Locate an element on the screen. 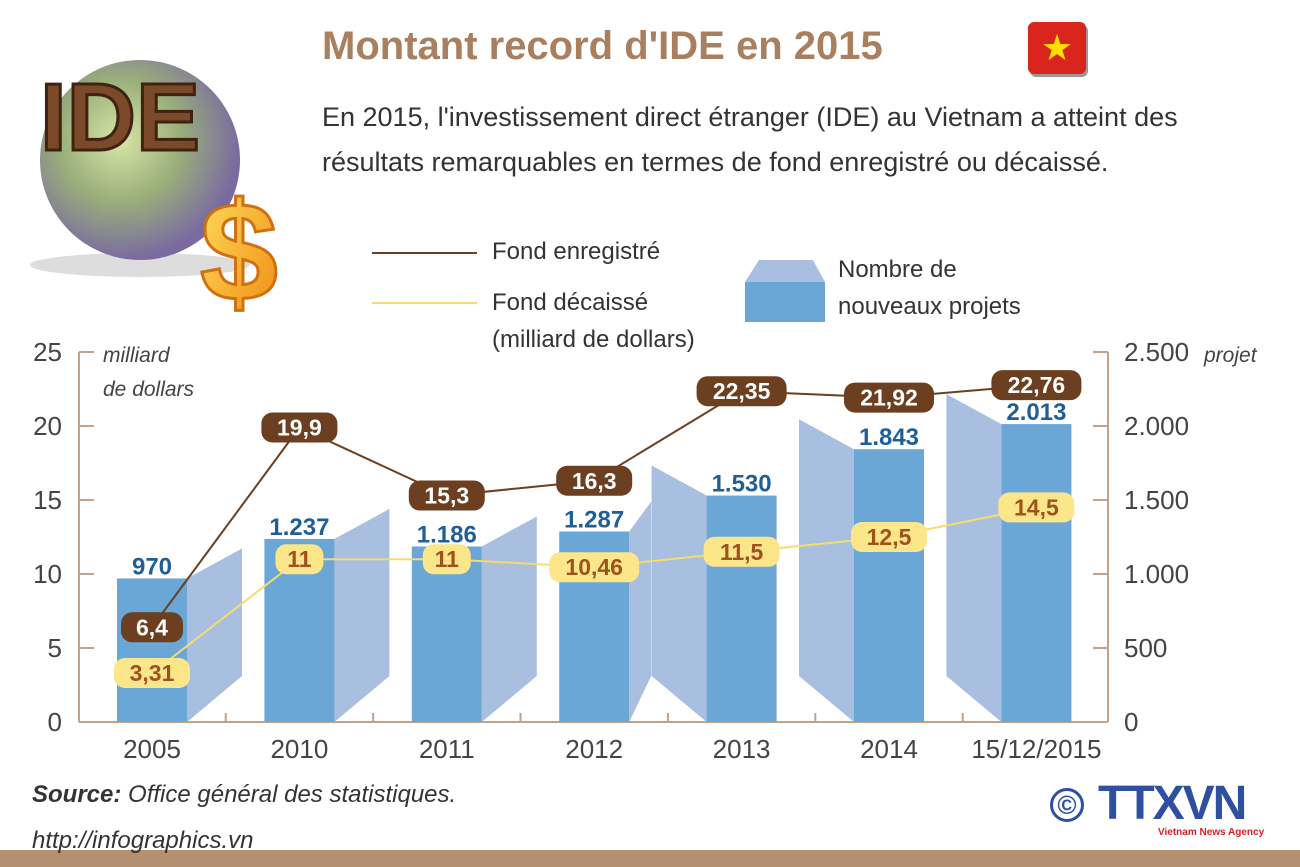 Image resolution: width=1300 pixels, height=867 pixels. registered-value-label: 22,76 is located at coordinates (1037, 385).